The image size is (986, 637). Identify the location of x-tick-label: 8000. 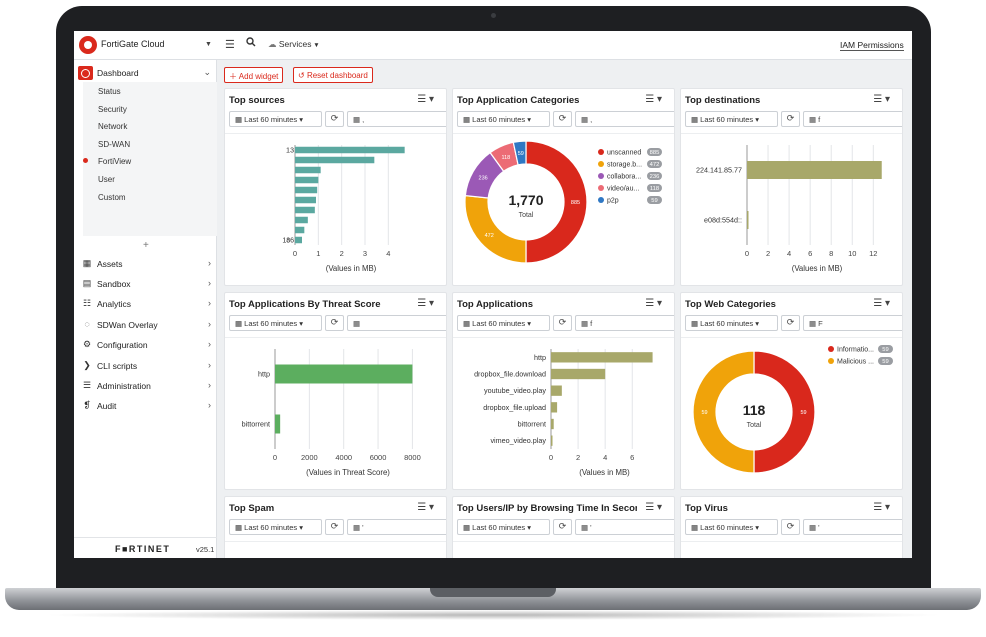
(412, 457).